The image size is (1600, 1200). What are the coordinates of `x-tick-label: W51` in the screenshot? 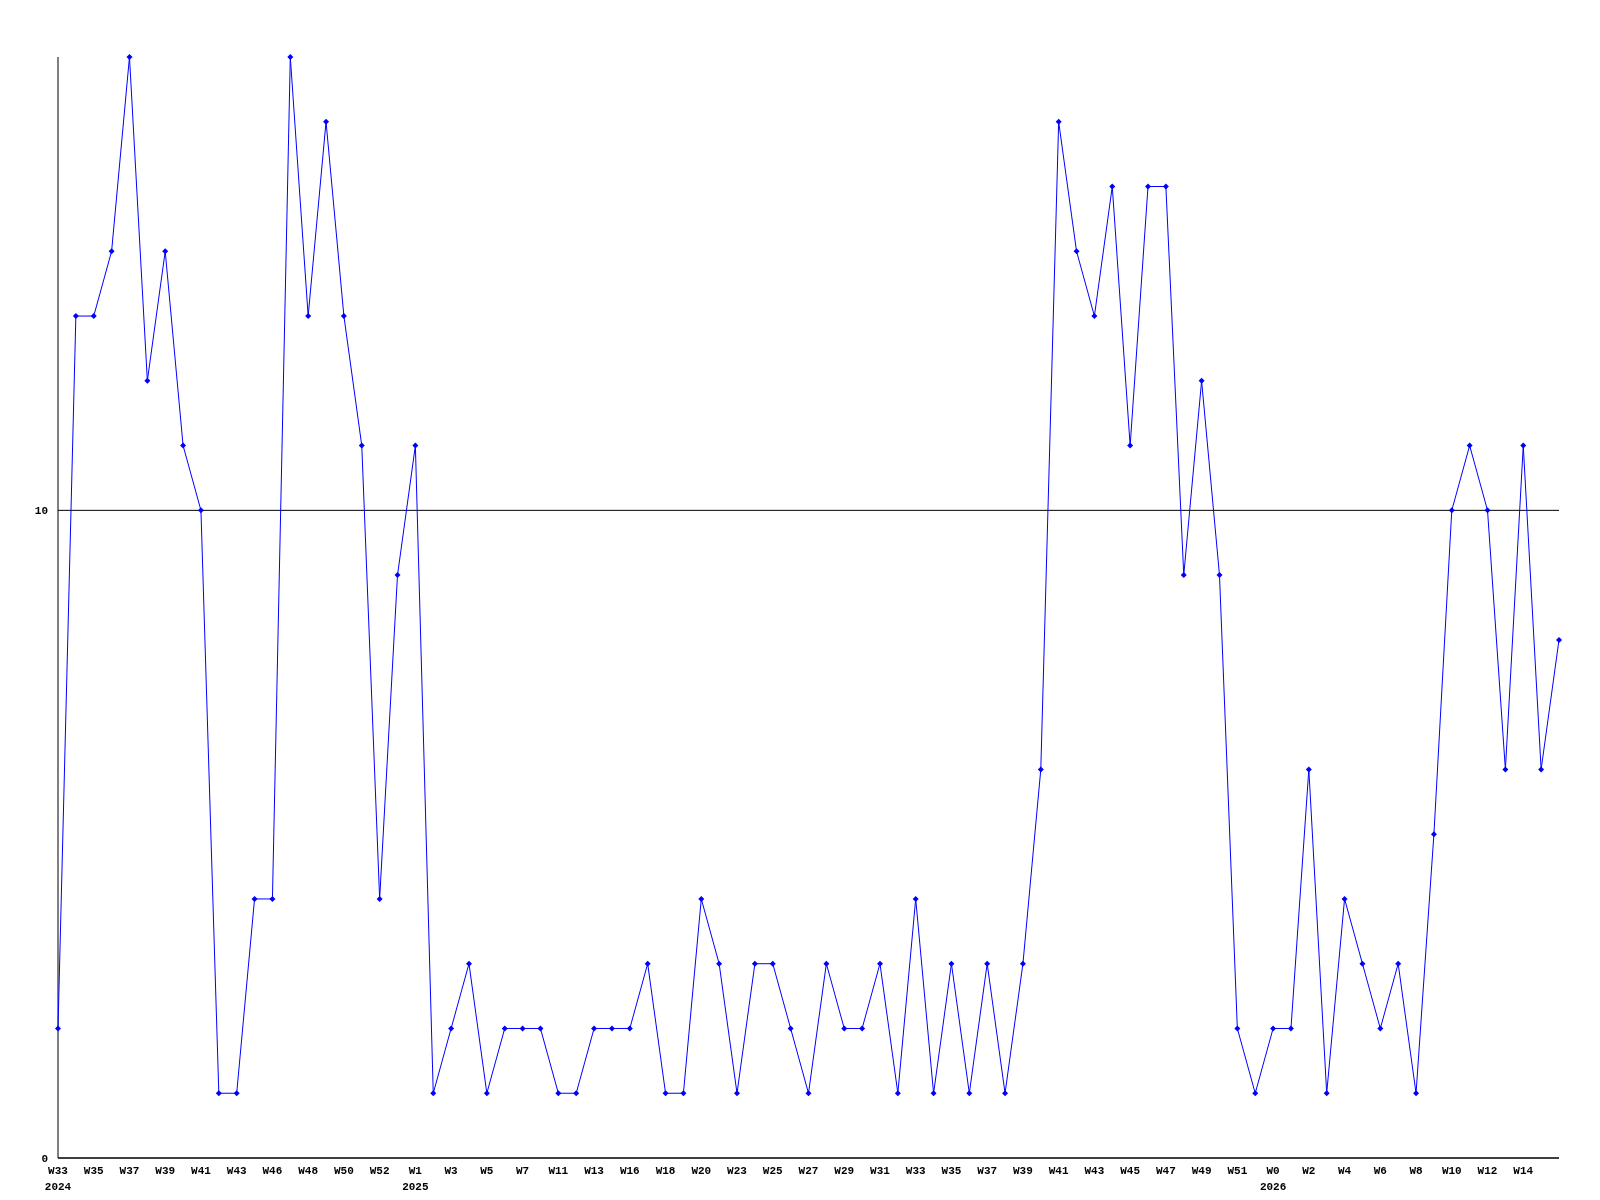 It's located at (1237, 1171).